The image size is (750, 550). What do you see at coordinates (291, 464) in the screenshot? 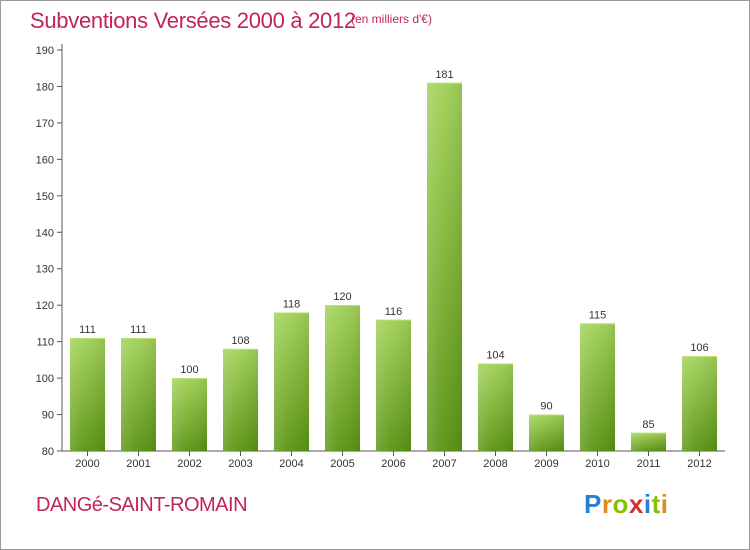
I see `x-tick-label: 2004` at bounding box center [291, 464].